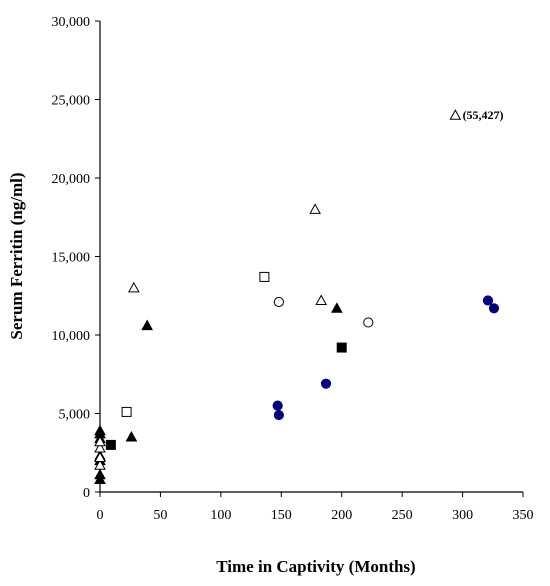  Describe the element at coordinates (71, 101) in the screenshot. I see `y-tick-label: 25,000` at that location.